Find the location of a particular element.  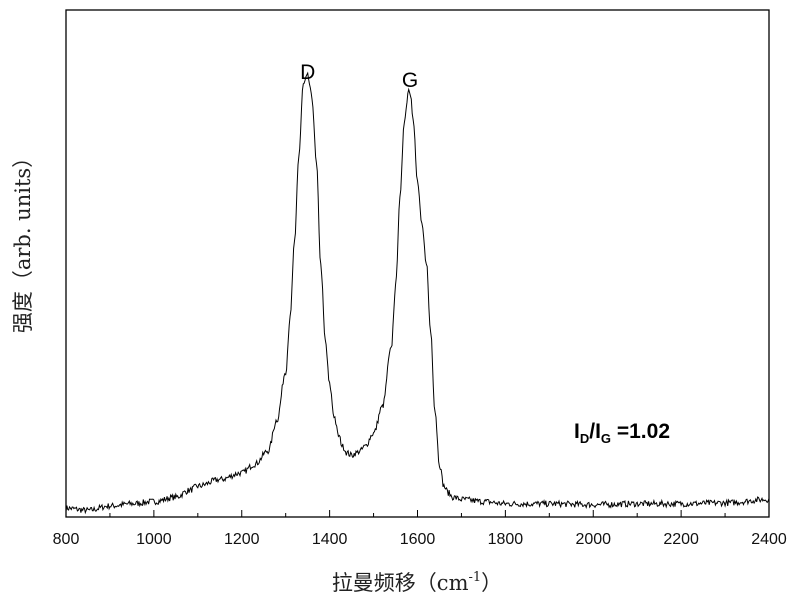

ratio-slash-i: /I is located at coordinates (595, 431).